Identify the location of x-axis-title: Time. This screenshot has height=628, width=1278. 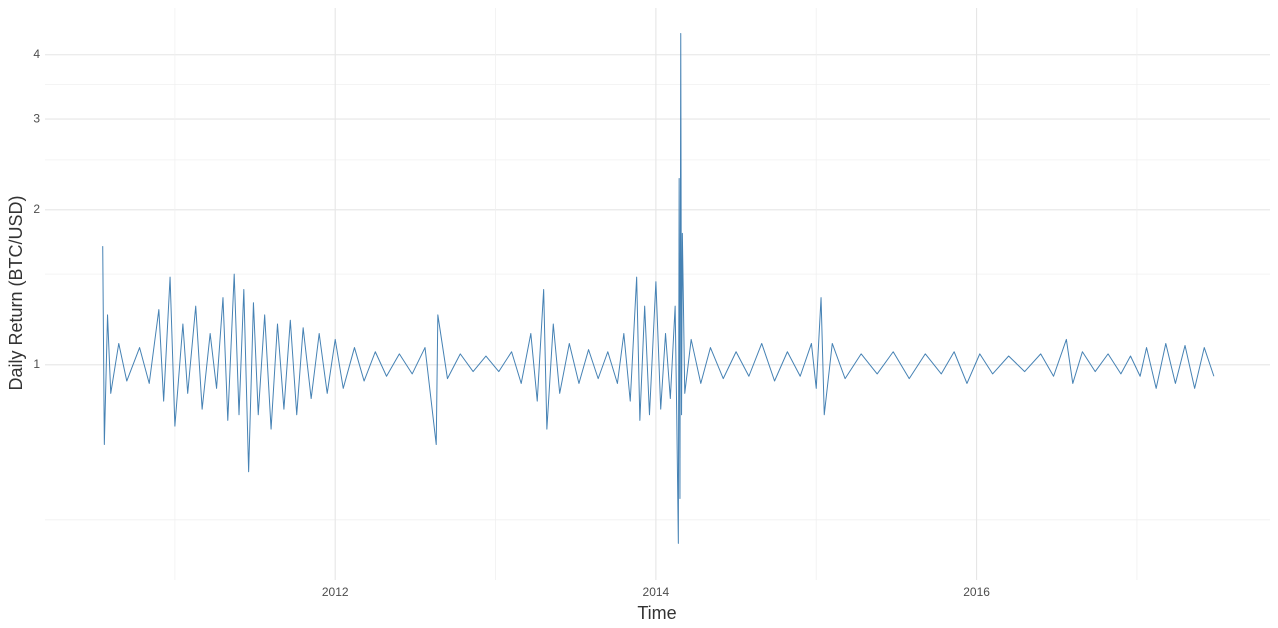
(656, 613).